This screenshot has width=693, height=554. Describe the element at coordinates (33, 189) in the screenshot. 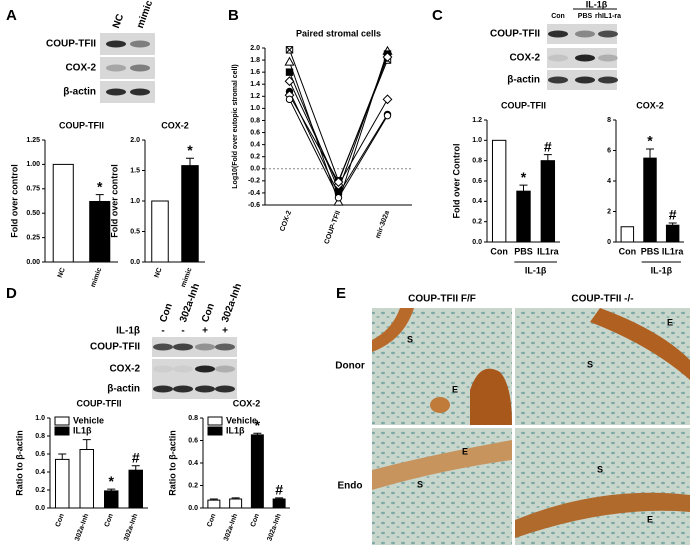

I see `y-tick-label: 0.75` at that location.